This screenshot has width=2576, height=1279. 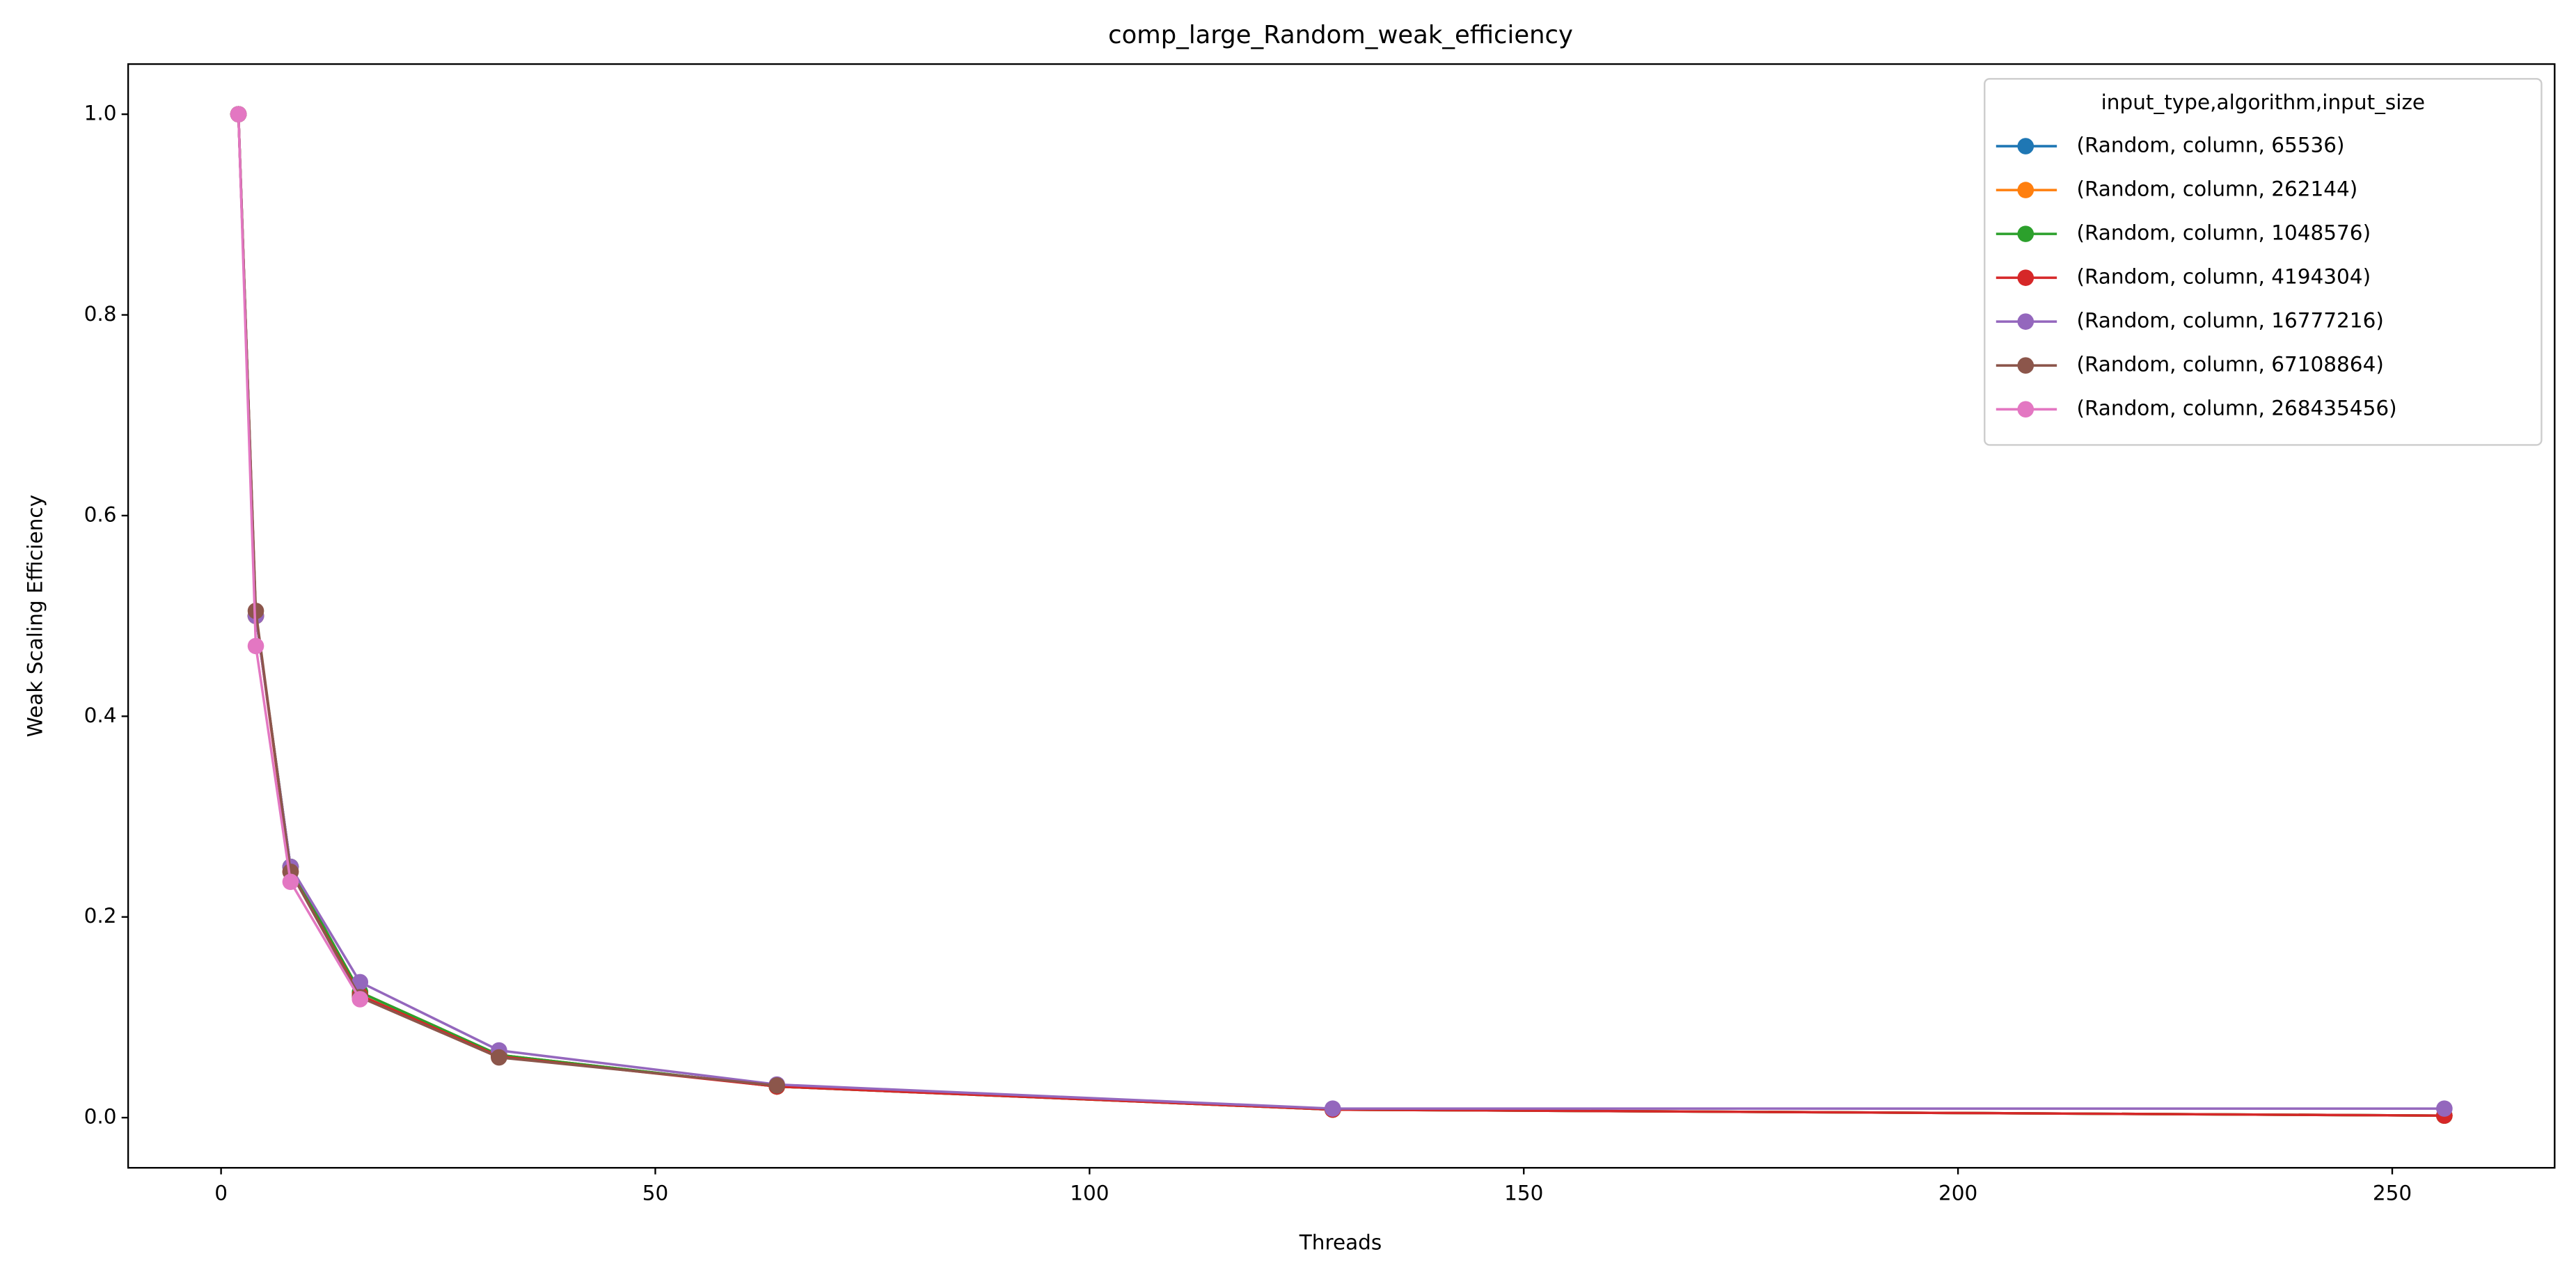 What do you see at coordinates (1523, 1193) in the screenshot?
I see `x-tick-label: 150` at bounding box center [1523, 1193].